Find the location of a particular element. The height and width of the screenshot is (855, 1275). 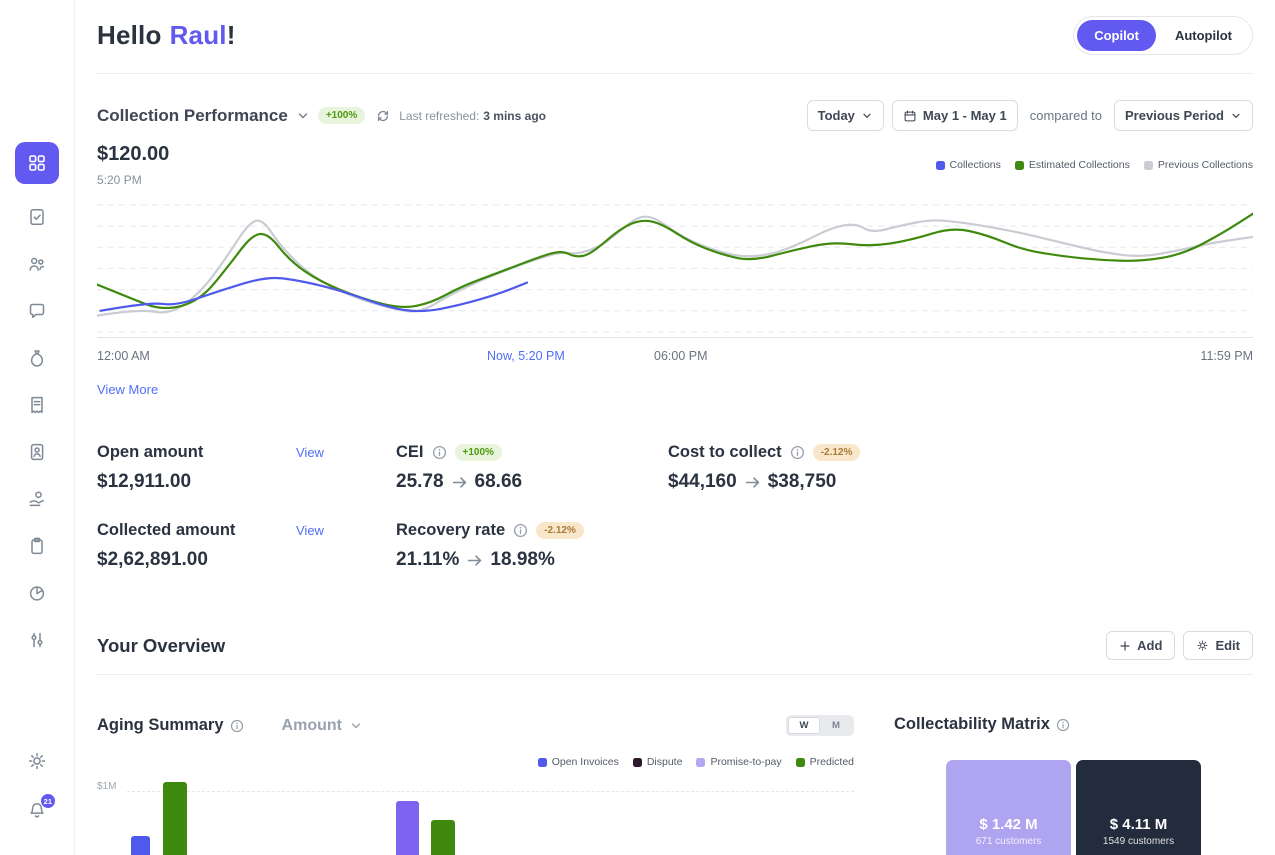

week-toggle-button: W is located at coordinates (804, 725).